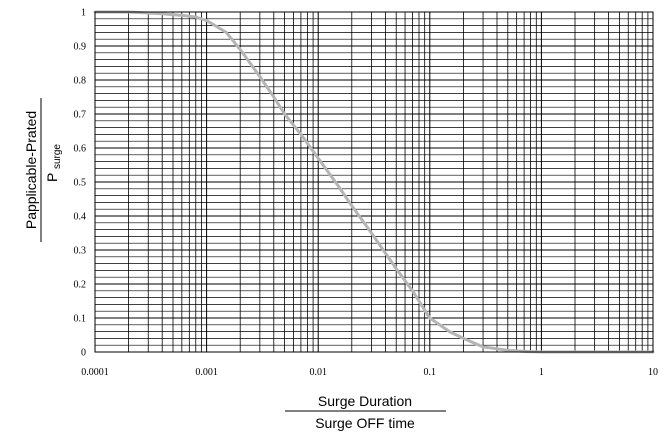 The width and height of the screenshot is (671, 436). What do you see at coordinates (80, 319) in the screenshot?
I see `y-tick-label: 0.1` at bounding box center [80, 319].